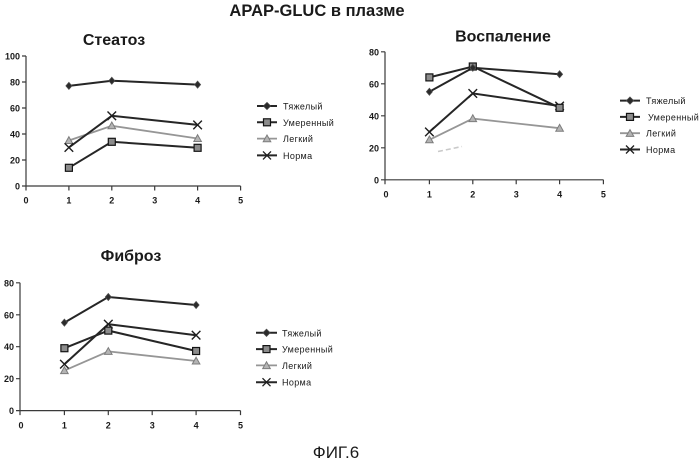  What do you see at coordinates (336, 452) in the screenshot?
I see `svg-text: ФИГ.6` at bounding box center [336, 452].